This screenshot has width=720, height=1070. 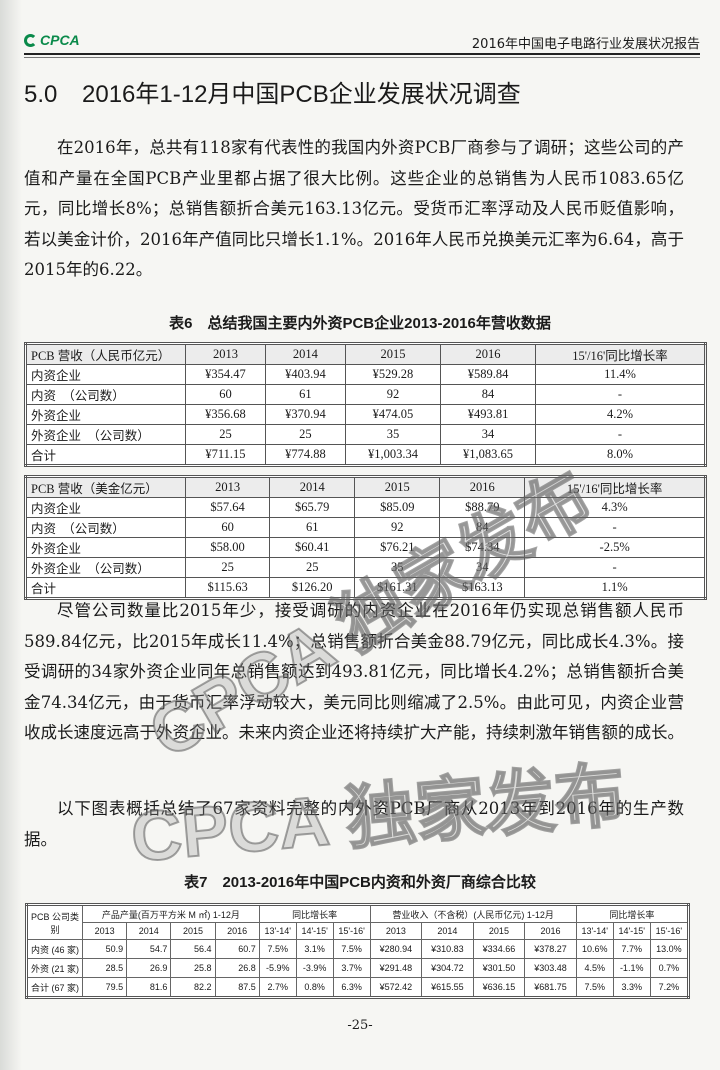 I want to click on table-cell: -3.9%, so click(x=314, y=968).